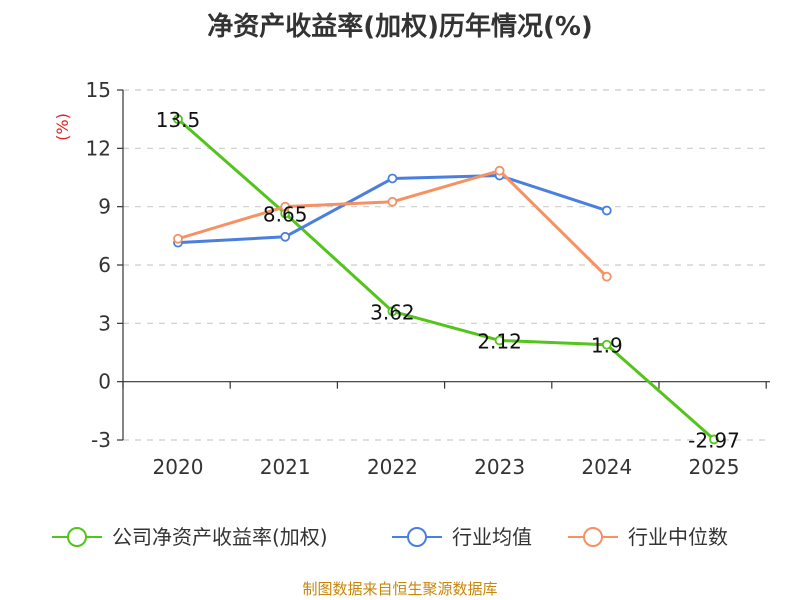 Image resolution: width=800 pixels, height=600 pixels. What do you see at coordinates (390, 537) in the screenshot?
I see `legend: 公司净资产收益率(加权) 行业均值 行业中位数` at bounding box center [390, 537].